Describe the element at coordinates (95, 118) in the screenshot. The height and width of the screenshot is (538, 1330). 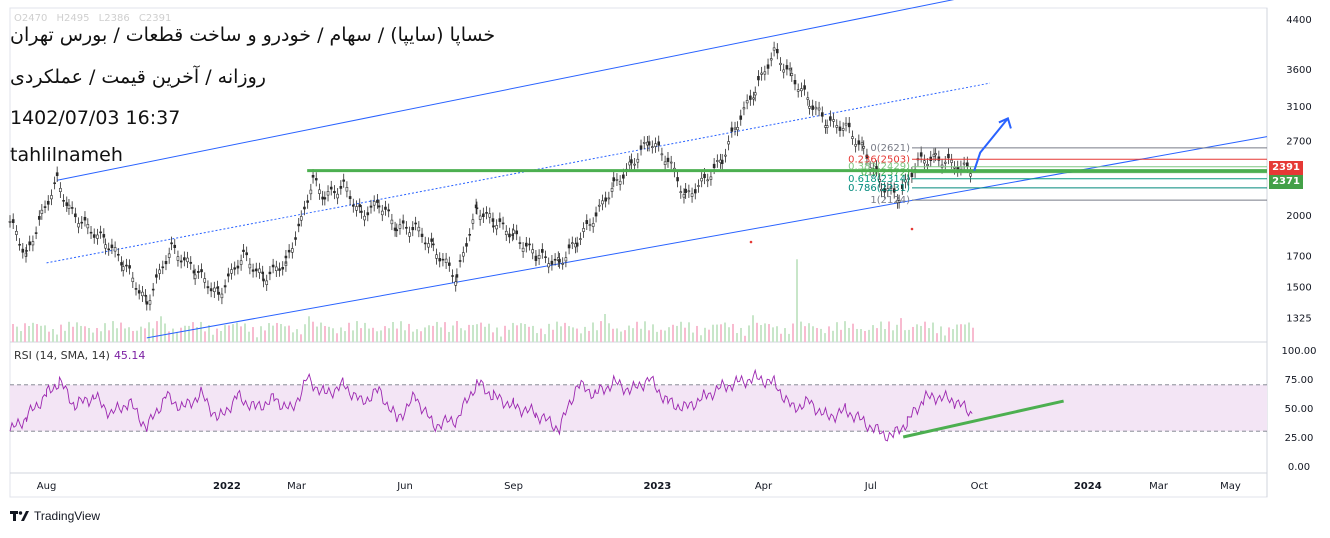
I see `chart-datetime: 1402/07/03 16:37` at that location.